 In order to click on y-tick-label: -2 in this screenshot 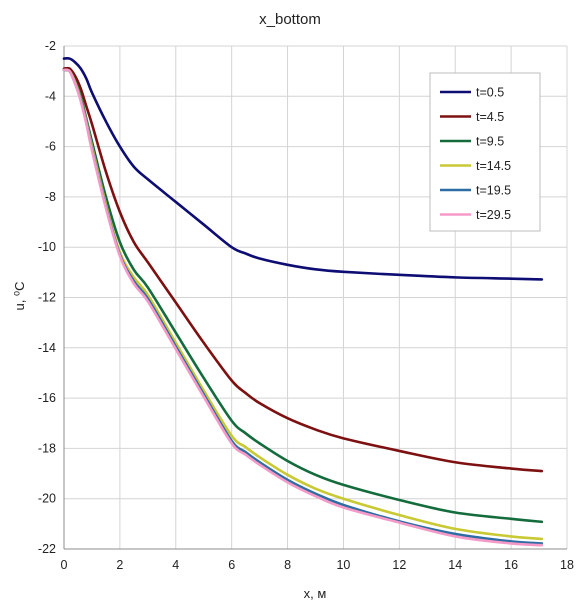, I will do `click(50, 46)`.